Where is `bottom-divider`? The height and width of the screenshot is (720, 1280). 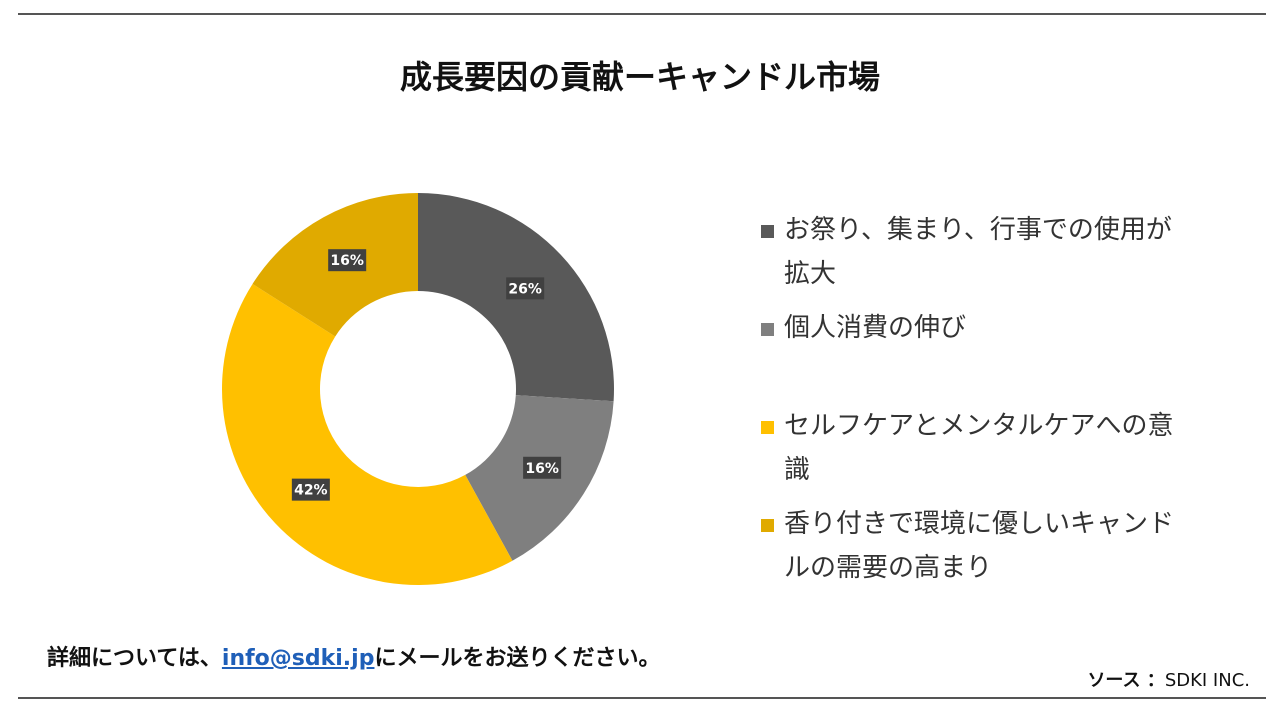
bottom-divider is located at coordinates (642, 698).